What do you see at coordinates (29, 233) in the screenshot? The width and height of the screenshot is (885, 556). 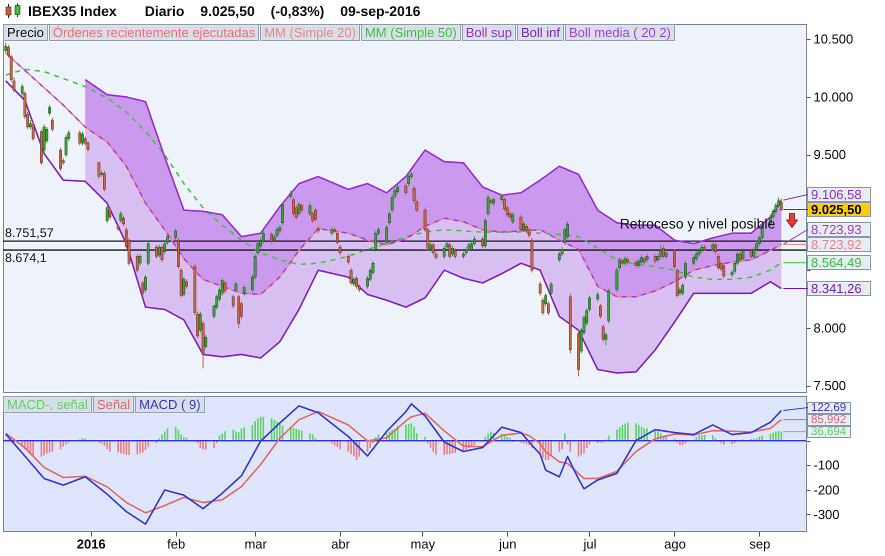 I see `ref-line-label: 8.751,57` at bounding box center [29, 233].